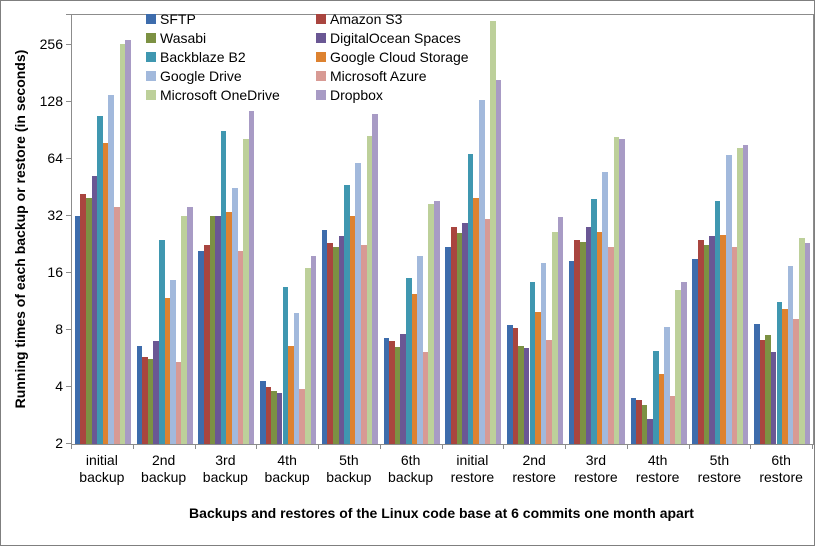  Describe the element at coordinates (201, 75) in the screenshot. I see `legend-label: Google Drive` at that location.